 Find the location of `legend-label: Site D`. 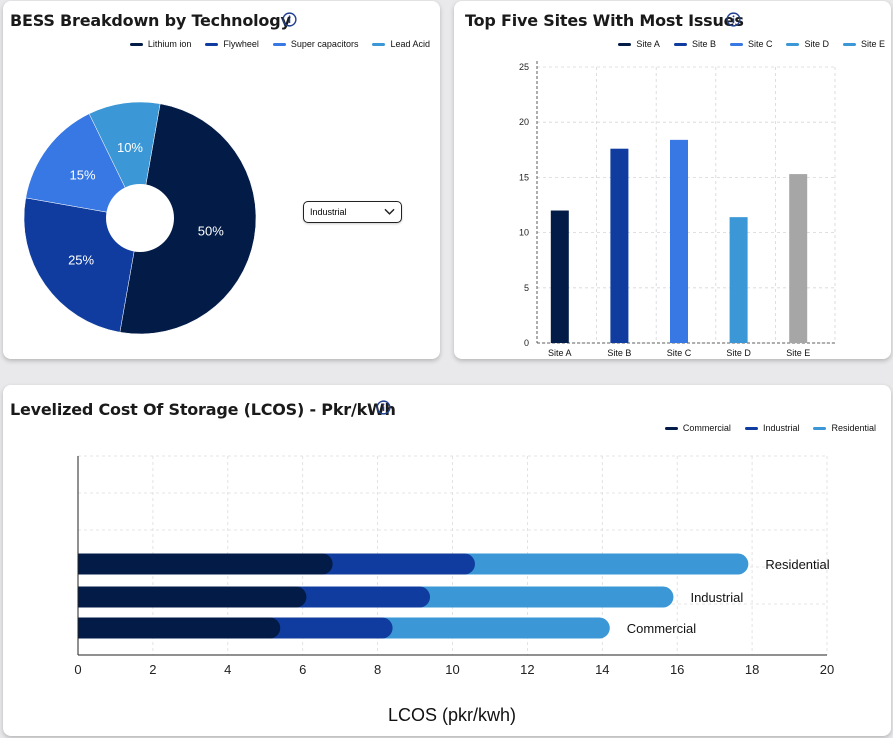

legend-label: Site D is located at coordinates (816, 44).